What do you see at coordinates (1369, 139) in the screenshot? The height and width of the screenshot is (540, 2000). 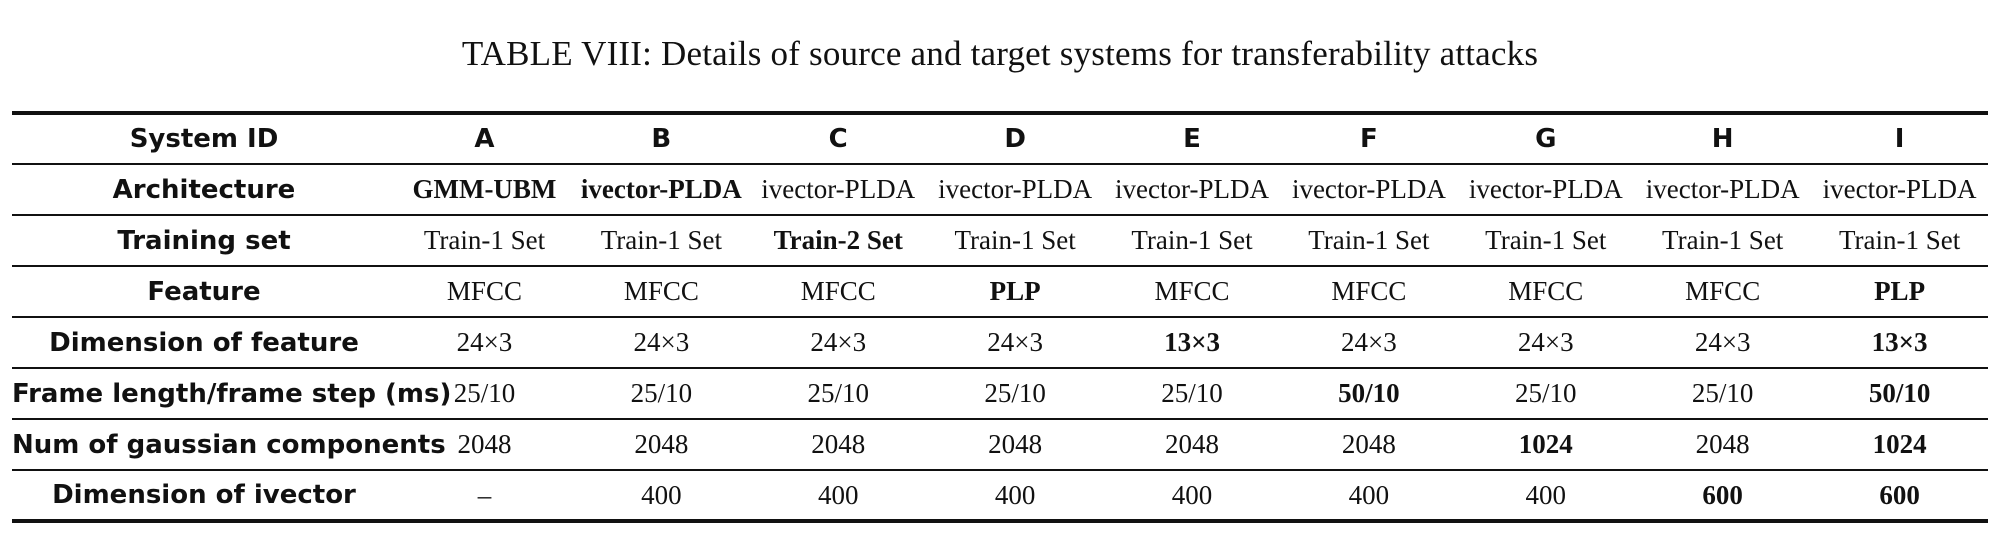 I see `system-id-f: F` at bounding box center [1369, 139].